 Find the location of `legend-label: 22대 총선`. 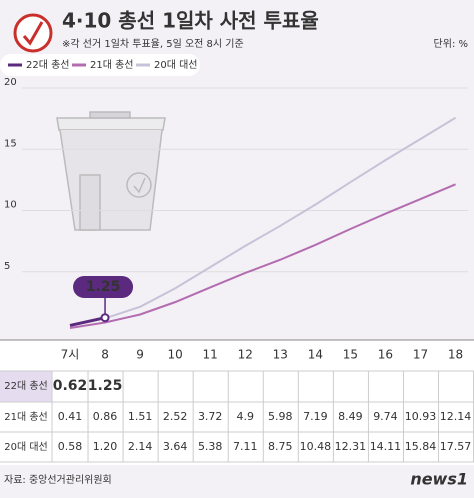

legend-label: 22대 총선 is located at coordinates (48, 65).